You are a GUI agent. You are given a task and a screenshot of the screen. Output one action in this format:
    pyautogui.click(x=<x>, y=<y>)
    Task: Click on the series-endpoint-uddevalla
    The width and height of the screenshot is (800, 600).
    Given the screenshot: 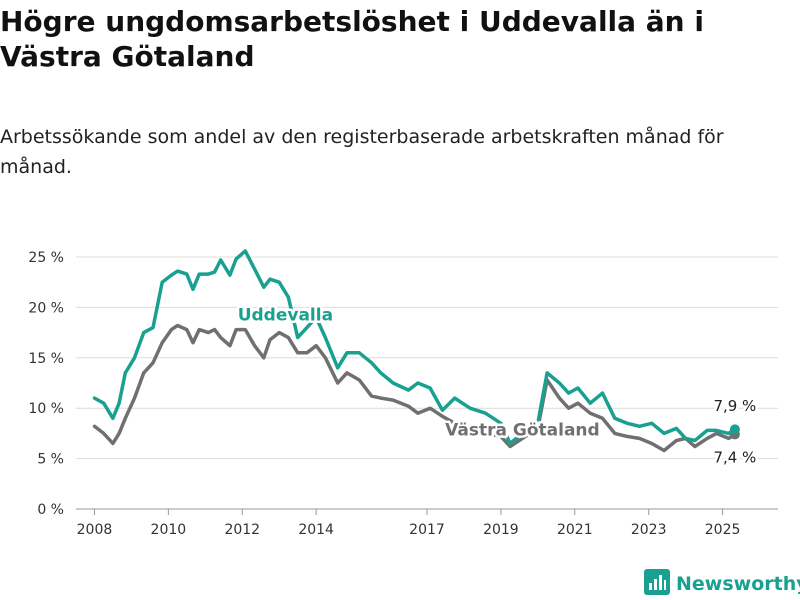 What is the action you would take?
    pyautogui.click(x=734, y=429)
    